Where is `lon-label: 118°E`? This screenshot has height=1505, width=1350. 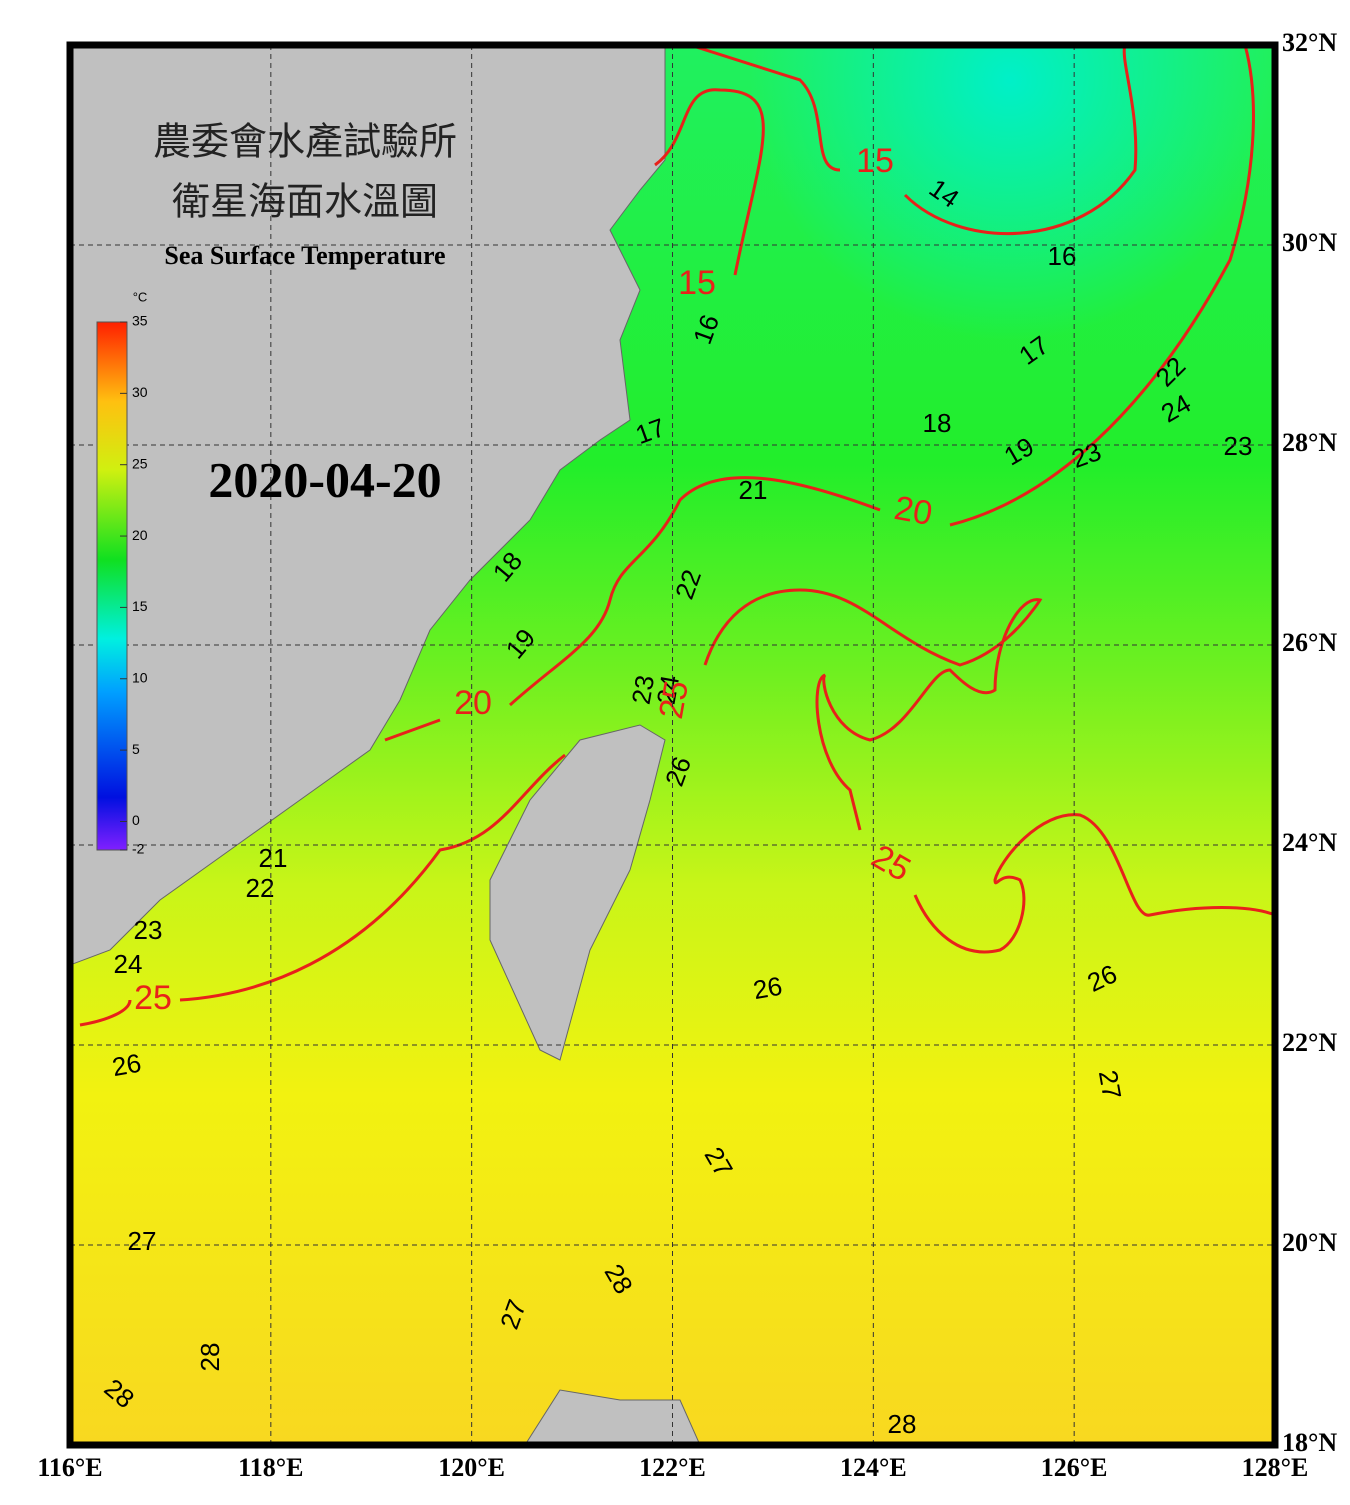
lon-label: 118°E is located at coordinates (270, 1467).